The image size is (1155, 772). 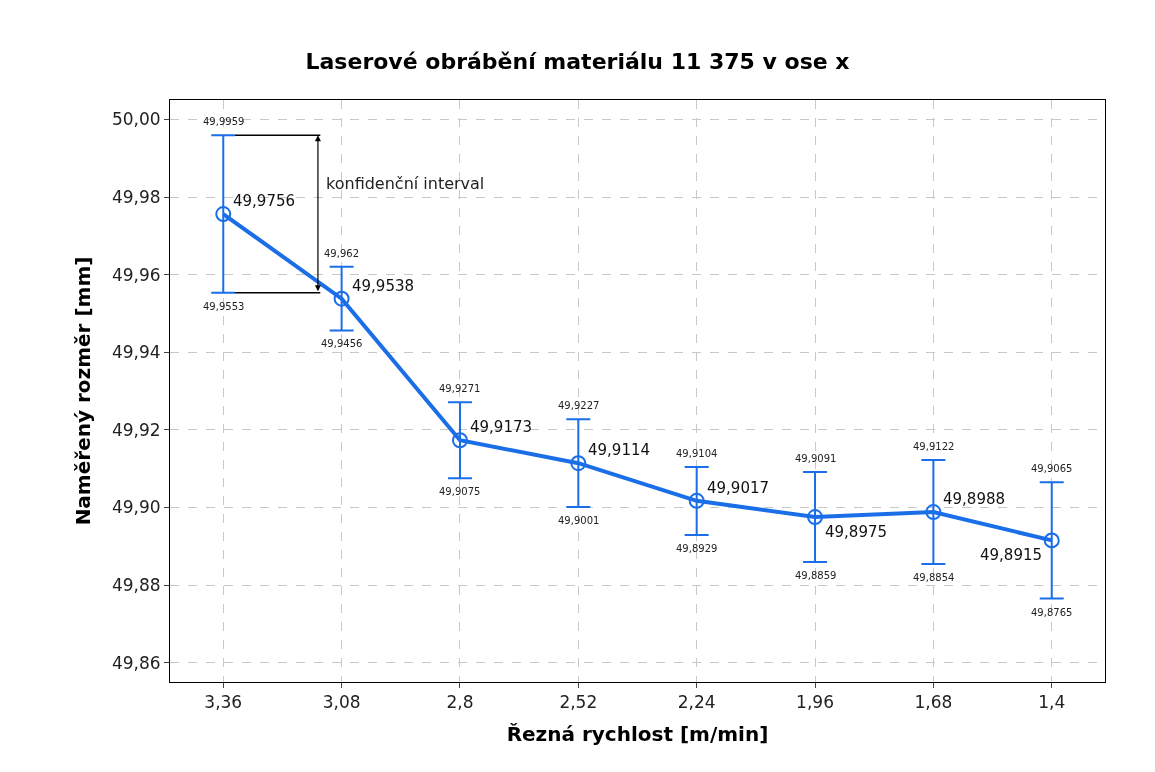 I want to click on annotation: 49,9104, so click(x=697, y=453).